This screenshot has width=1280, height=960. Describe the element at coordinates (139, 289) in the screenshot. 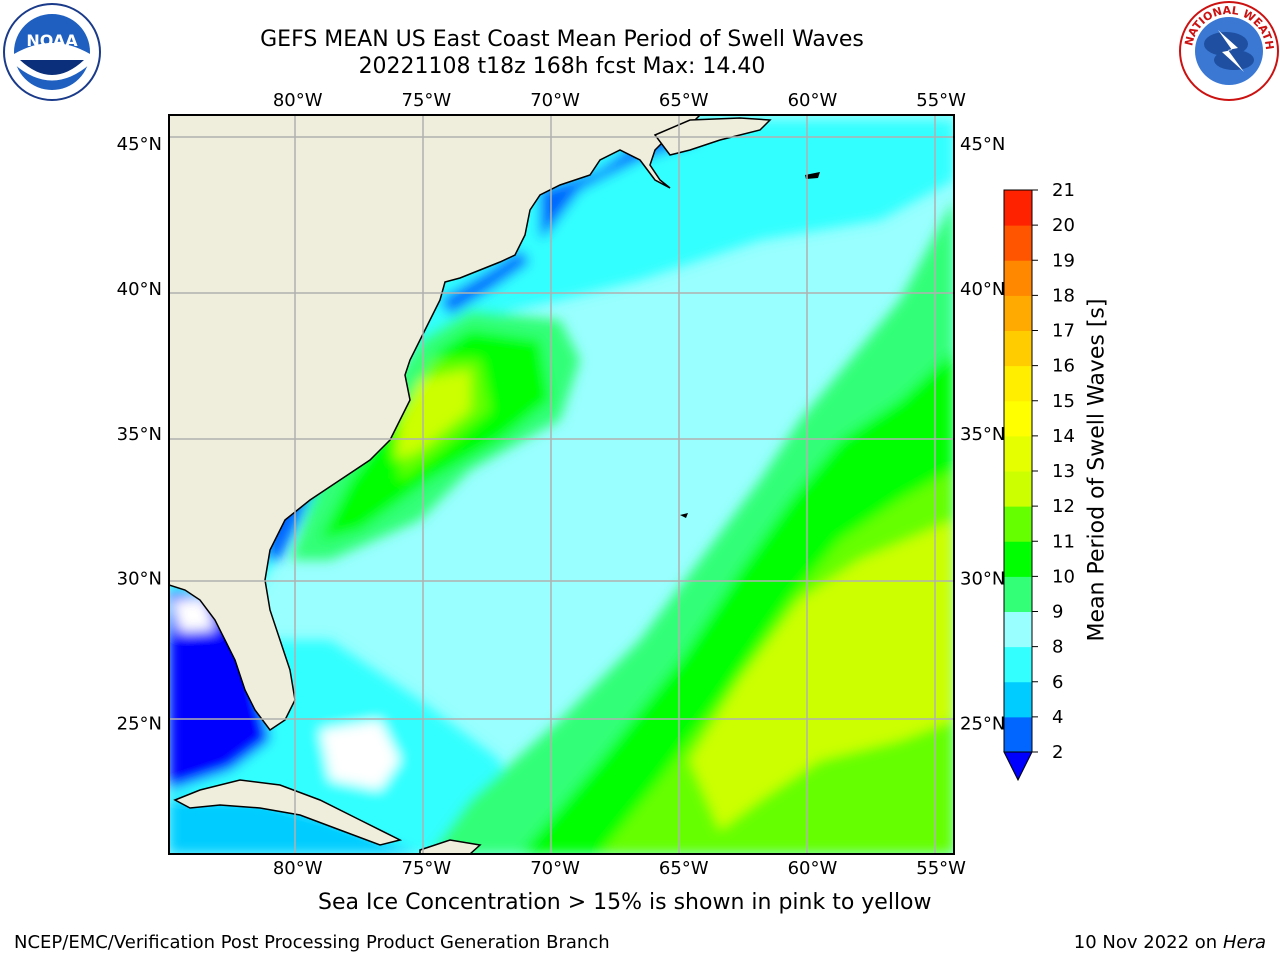

I see `lat-tick-label-left: 40°N` at that location.